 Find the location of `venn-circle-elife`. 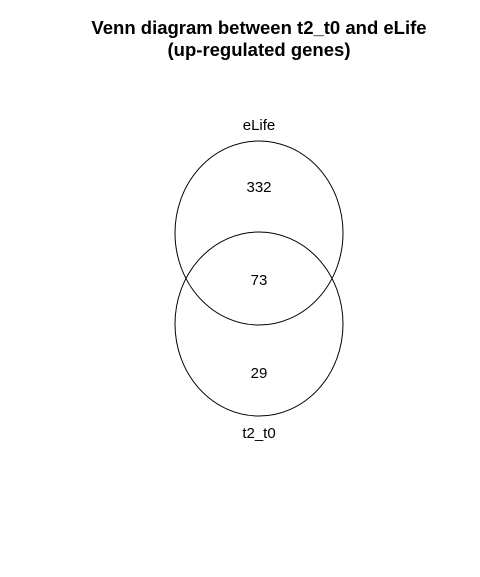

venn-circle-elife is located at coordinates (259, 233).